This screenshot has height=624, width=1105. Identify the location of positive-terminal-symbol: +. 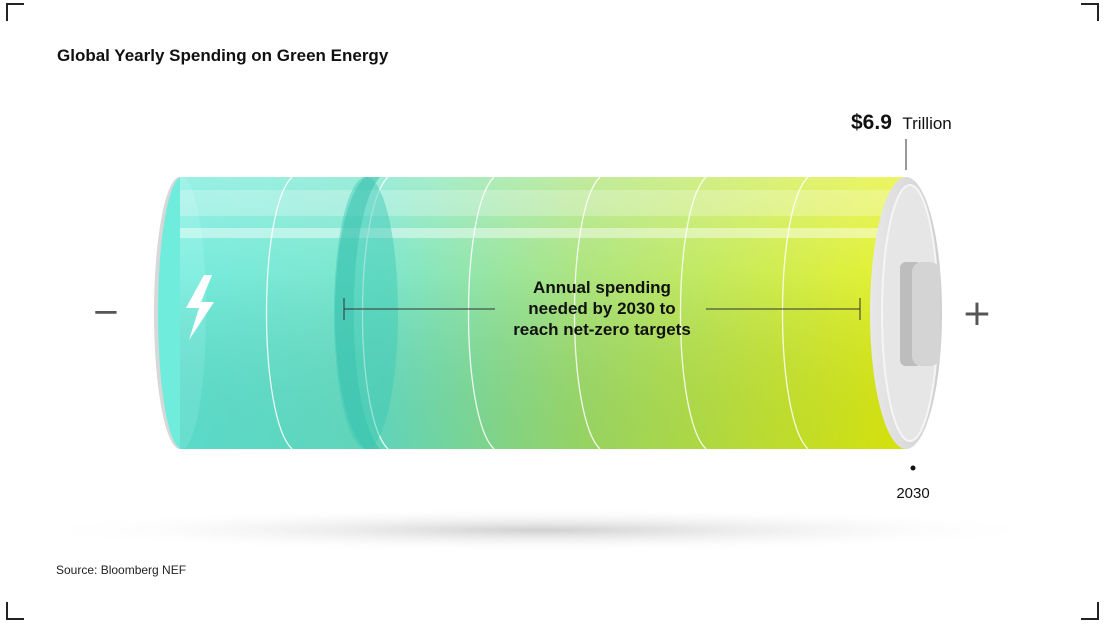
(977, 313).